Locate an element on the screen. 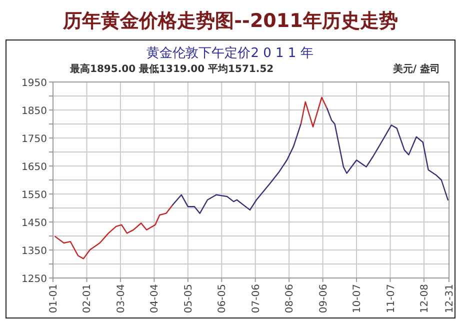  x-tick-label: 08-06 is located at coordinates (290, 299).